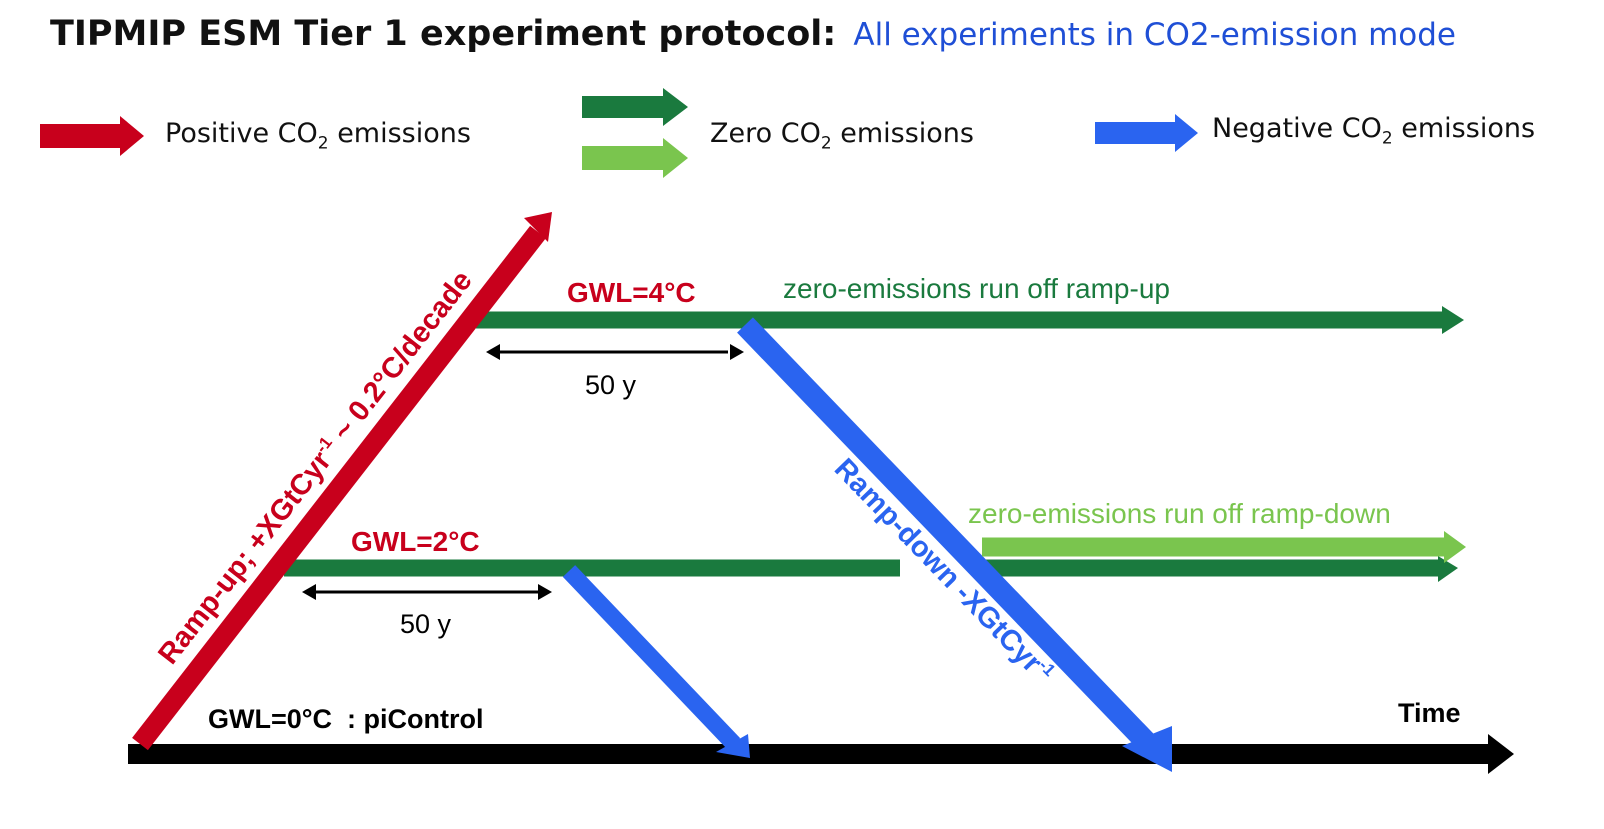 The width and height of the screenshot is (1604, 829). Describe the element at coordinates (318, 136) in the screenshot. I see `legend-positive-label: Positive CO2 emissions` at that location.